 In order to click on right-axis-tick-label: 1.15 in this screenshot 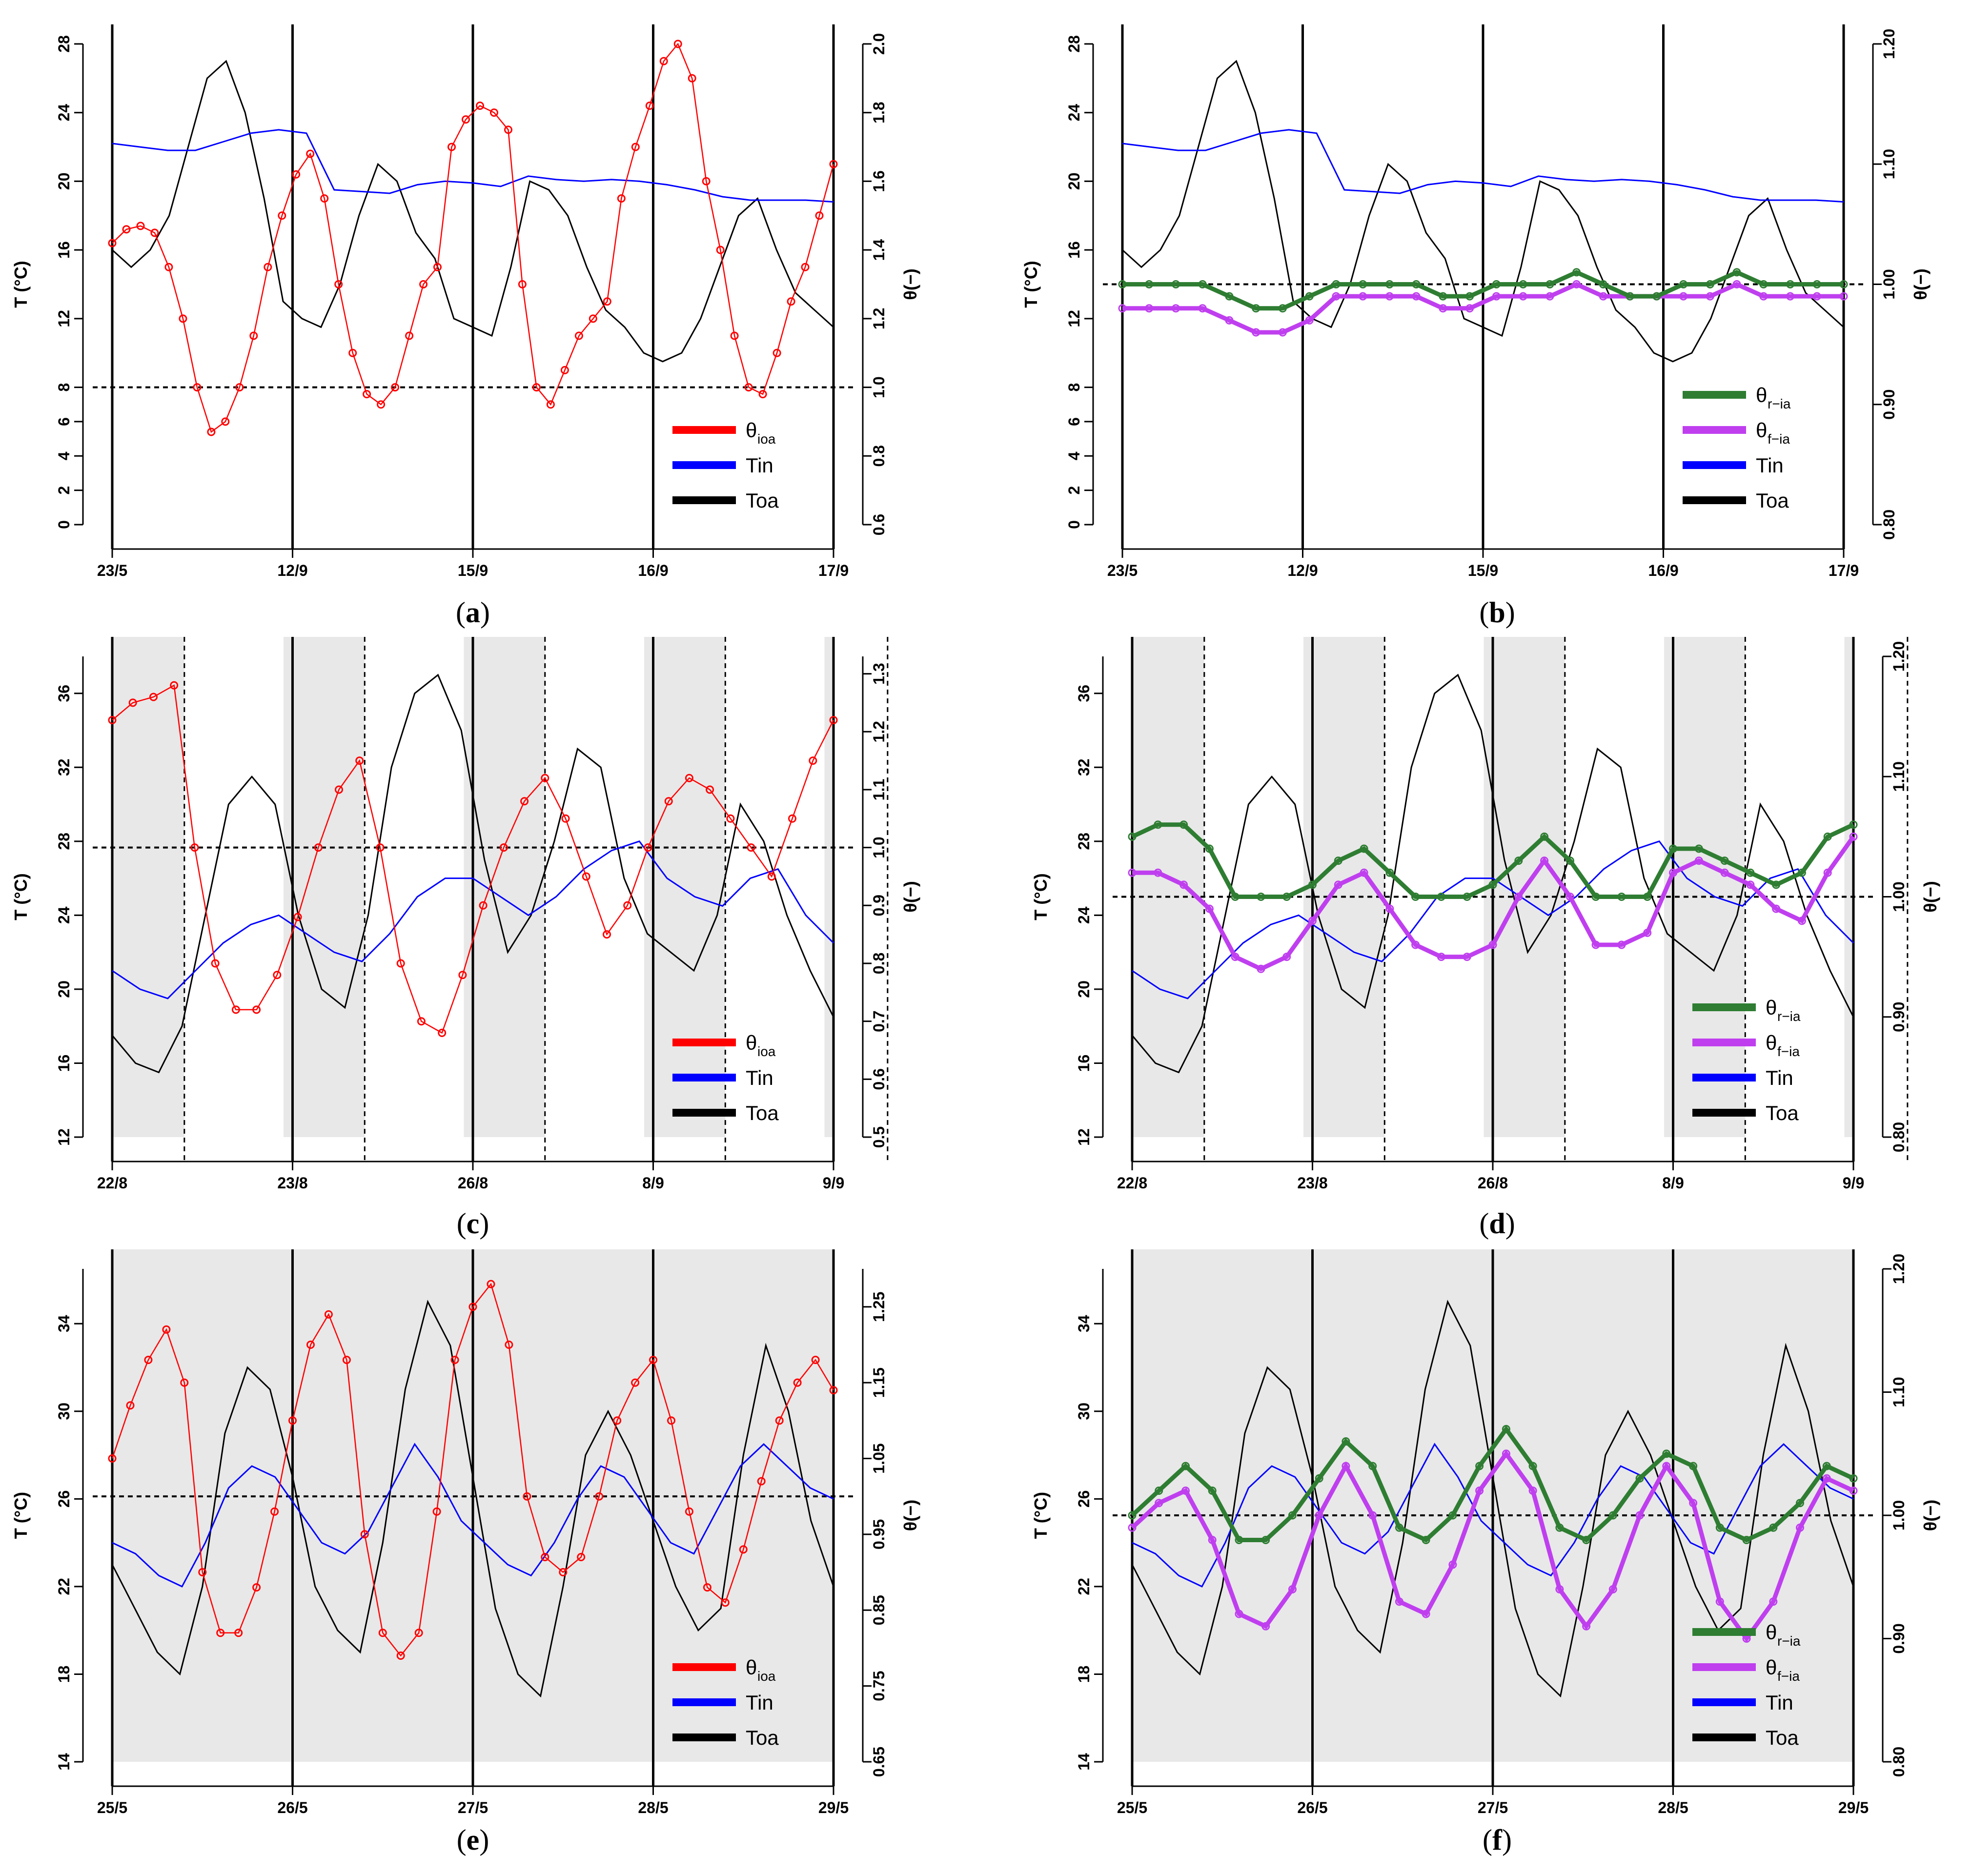, I will do `click(879, 1382)`.